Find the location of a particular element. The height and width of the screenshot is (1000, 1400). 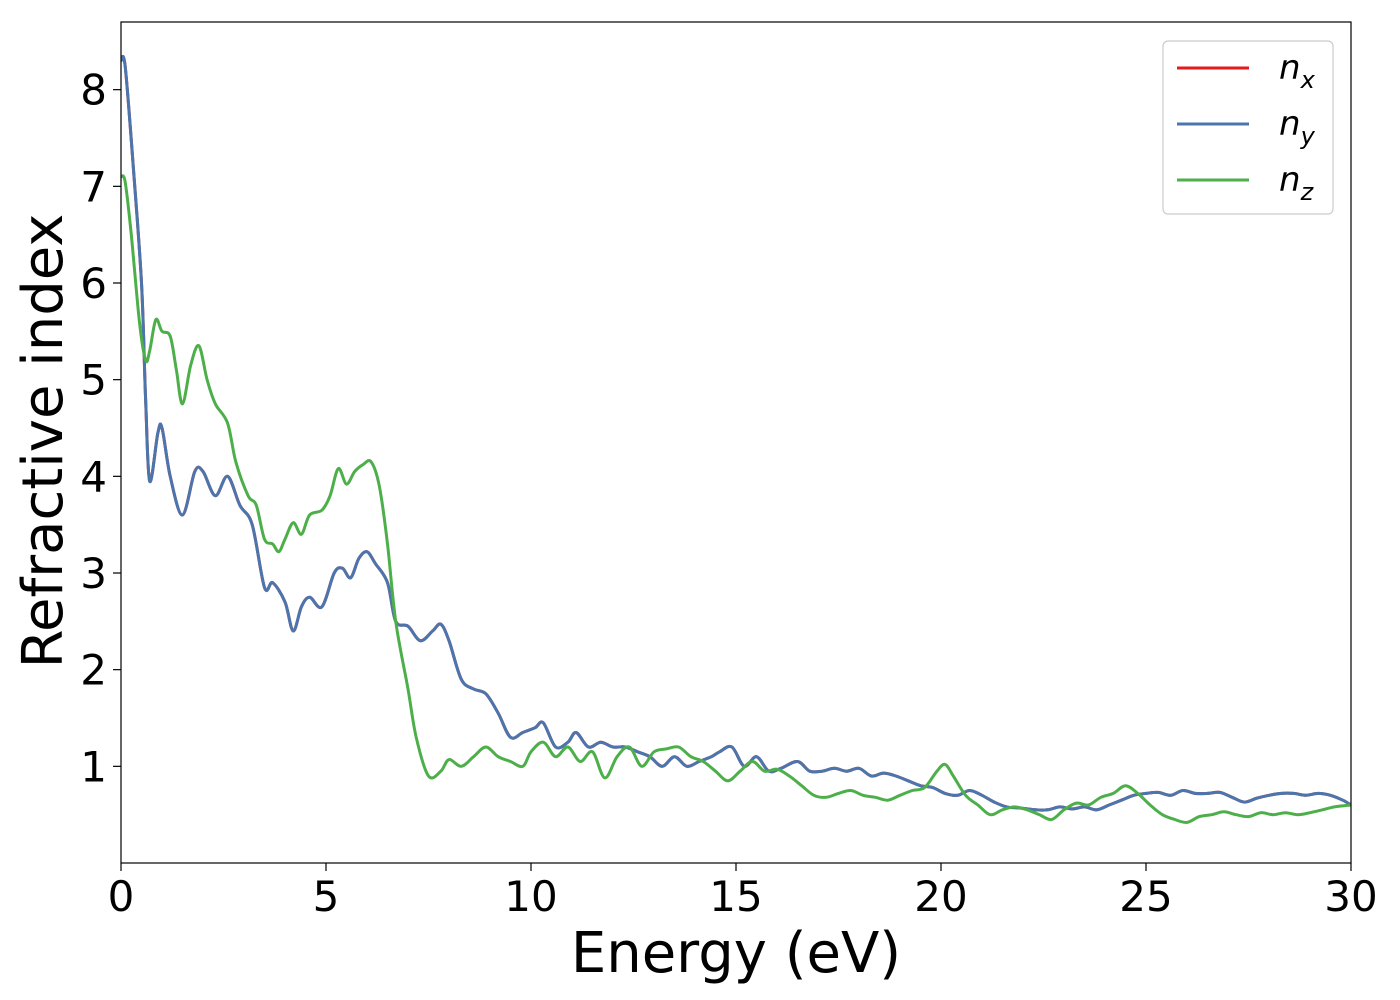

x-tick-label: 25 is located at coordinates (1145, 896).